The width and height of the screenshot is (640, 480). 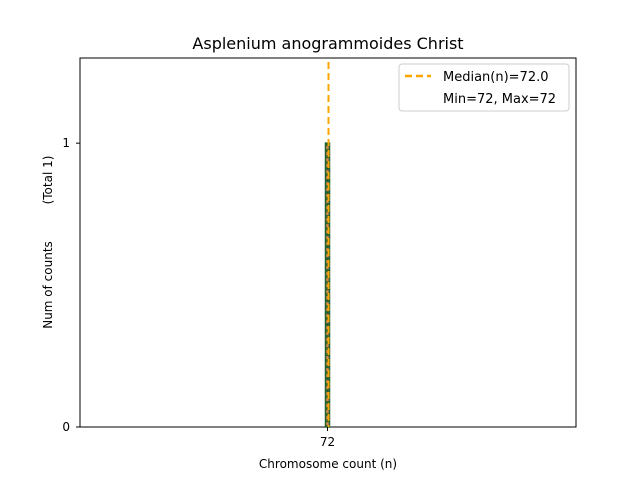 What do you see at coordinates (71, 285) in the screenshot?
I see `y-ticks: 01` at bounding box center [71, 285].